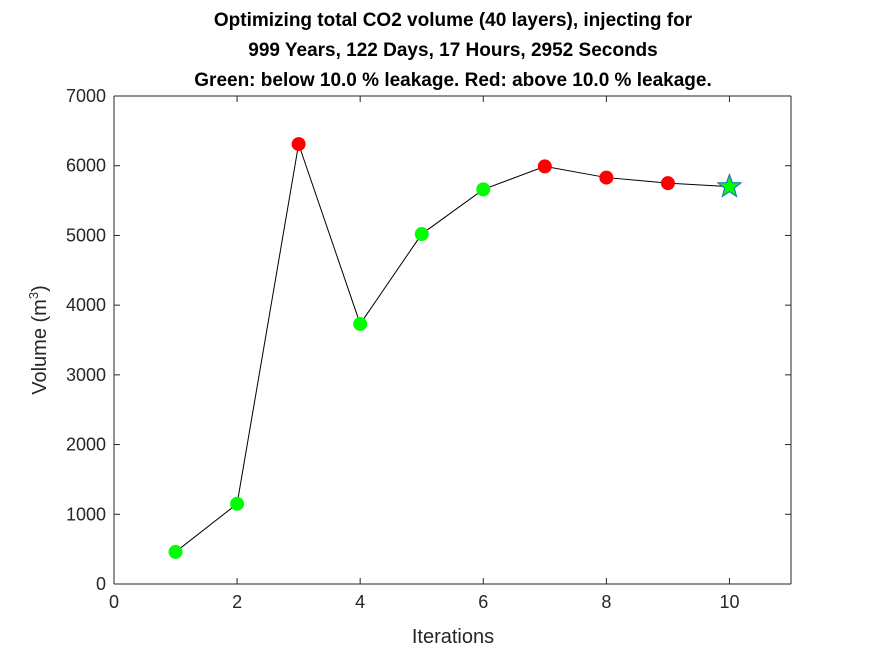  Describe the element at coordinates (101, 584) in the screenshot. I see `y-tick-label: 0` at that location.